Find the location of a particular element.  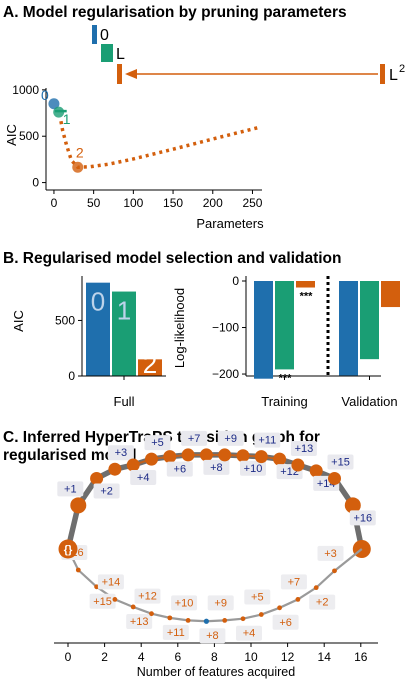

c-x-tick-label: 4 is located at coordinates (141, 657).